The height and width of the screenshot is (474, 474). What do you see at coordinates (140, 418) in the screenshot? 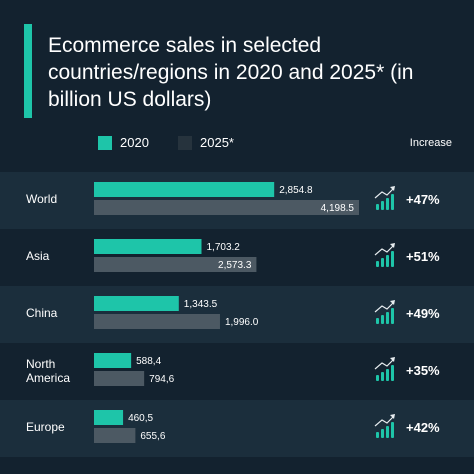
I see `value-label-2020-europe: 460,5` at bounding box center [140, 418].